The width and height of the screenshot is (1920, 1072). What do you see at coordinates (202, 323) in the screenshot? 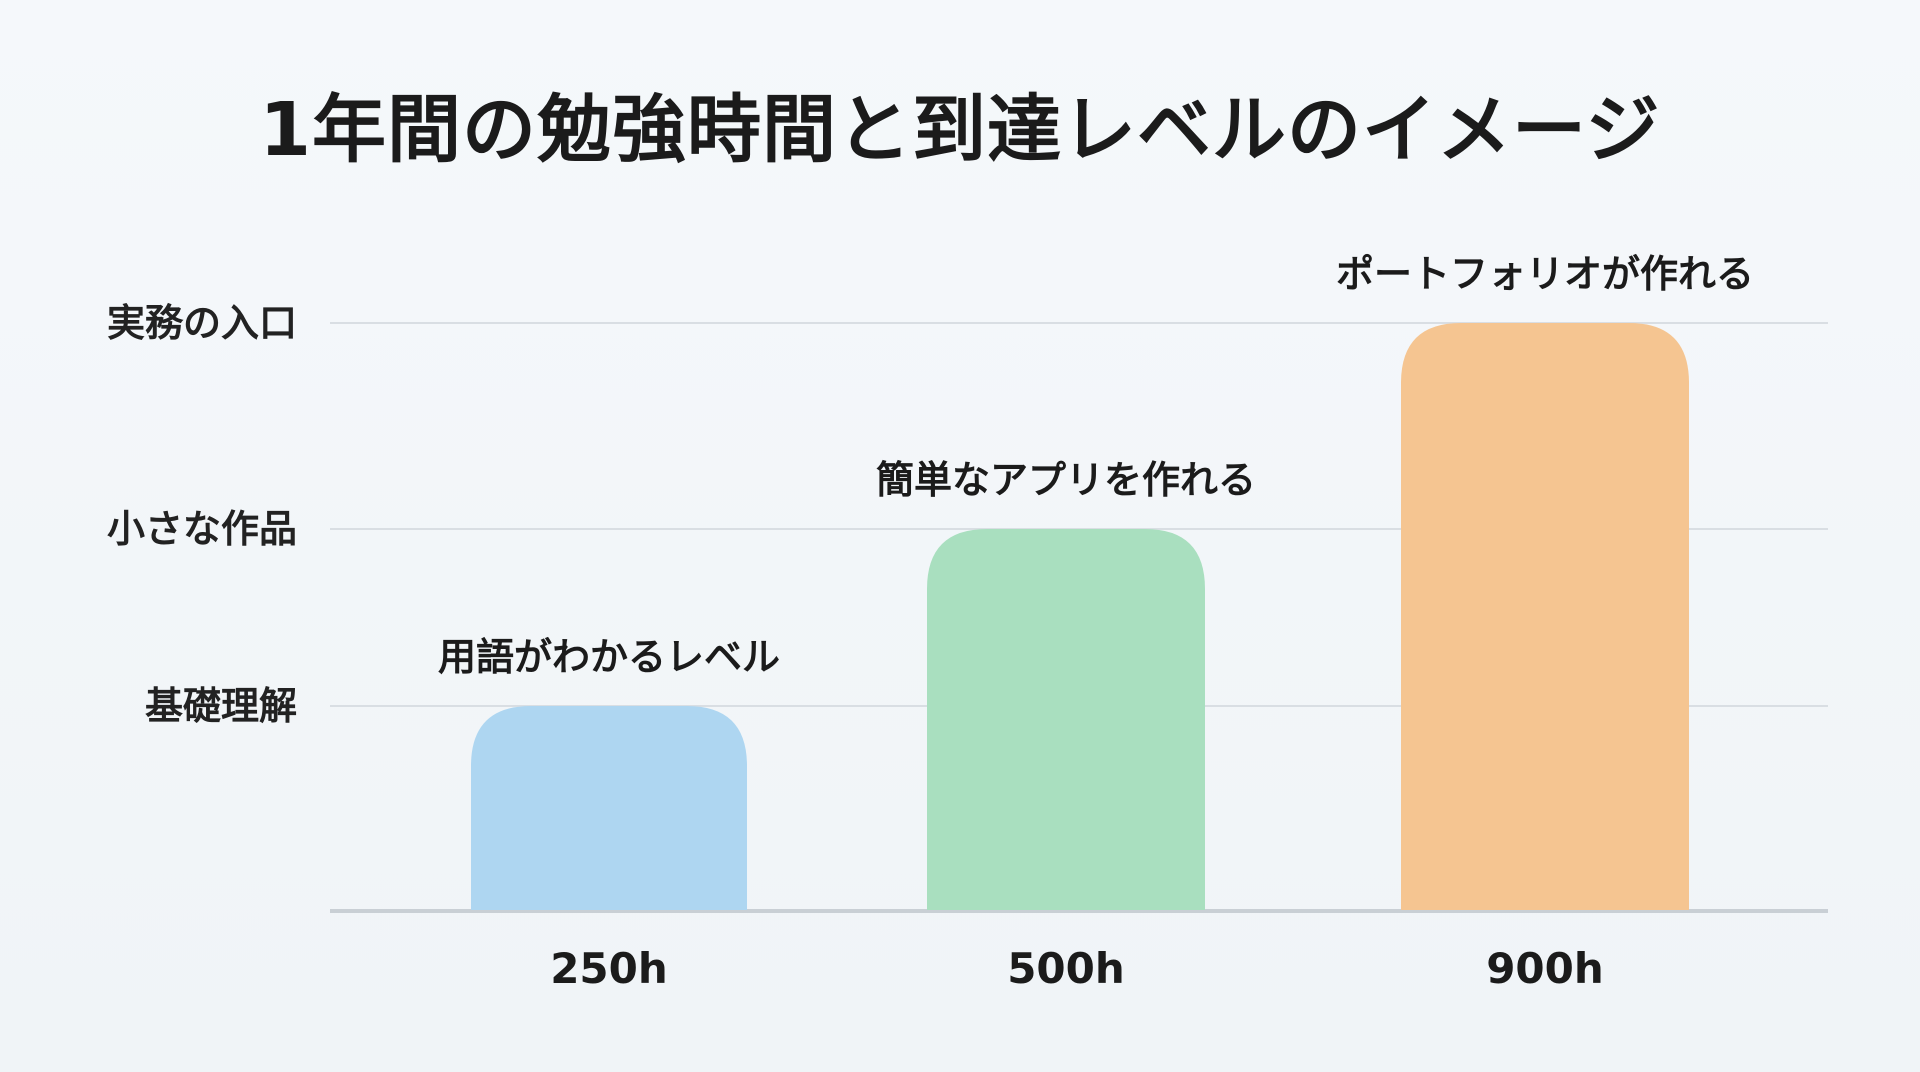
I see `y-tick-label-3: 実務の入口` at bounding box center [202, 323].